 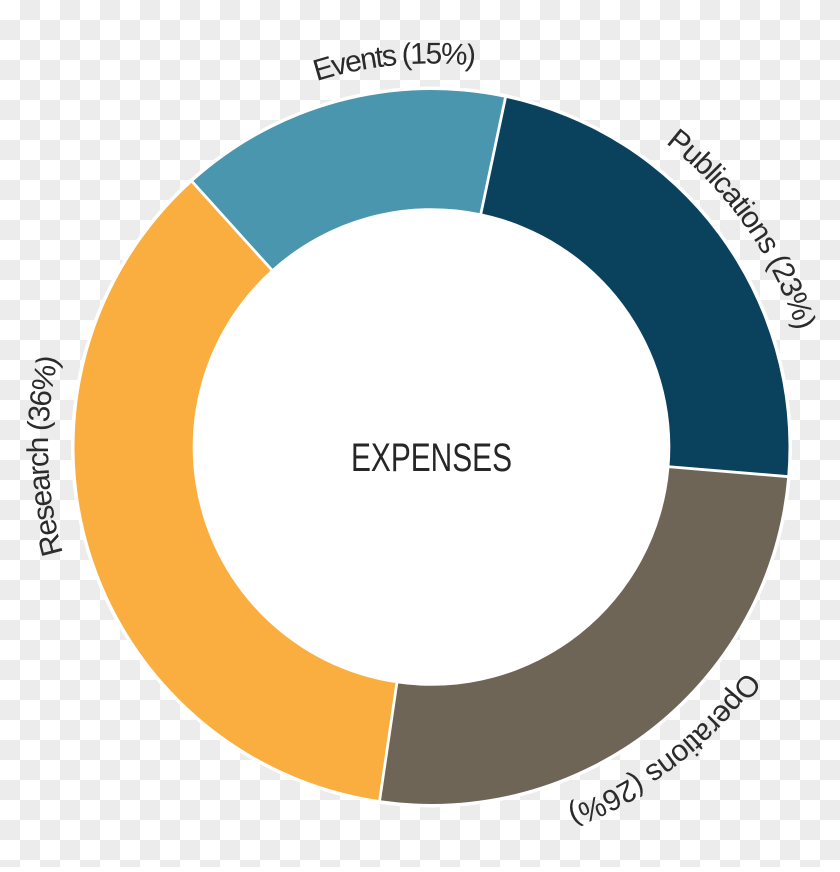 I want to click on svg-text: EXPENSES, so click(x=431, y=458).